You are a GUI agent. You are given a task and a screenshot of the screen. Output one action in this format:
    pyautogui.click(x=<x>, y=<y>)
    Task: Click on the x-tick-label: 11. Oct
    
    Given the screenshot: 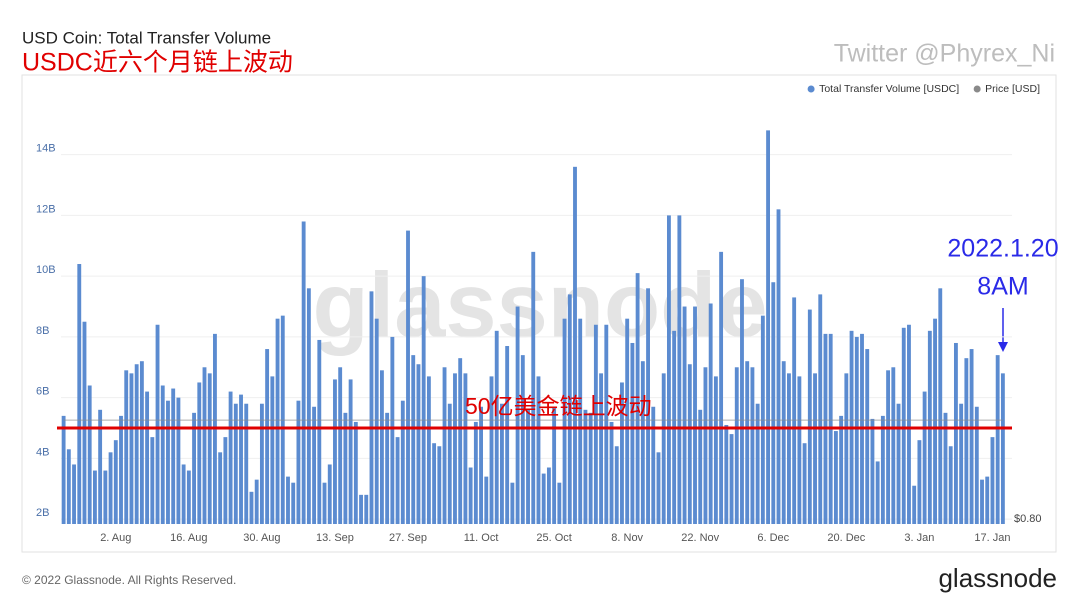 What is the action you would take?
    pyautogui.click(x=481, y=538)
    